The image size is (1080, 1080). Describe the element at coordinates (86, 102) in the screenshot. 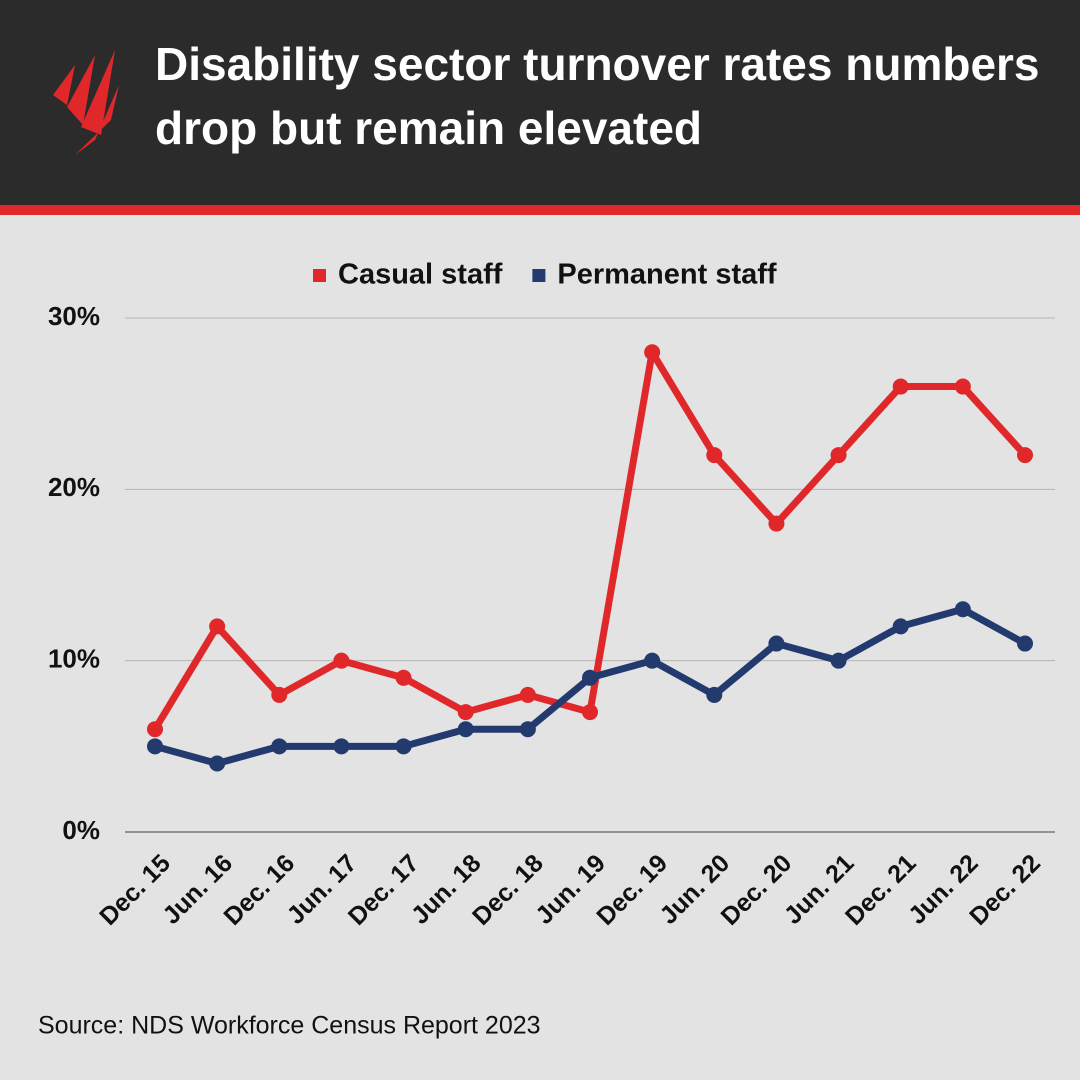

I see `logo` at that location.